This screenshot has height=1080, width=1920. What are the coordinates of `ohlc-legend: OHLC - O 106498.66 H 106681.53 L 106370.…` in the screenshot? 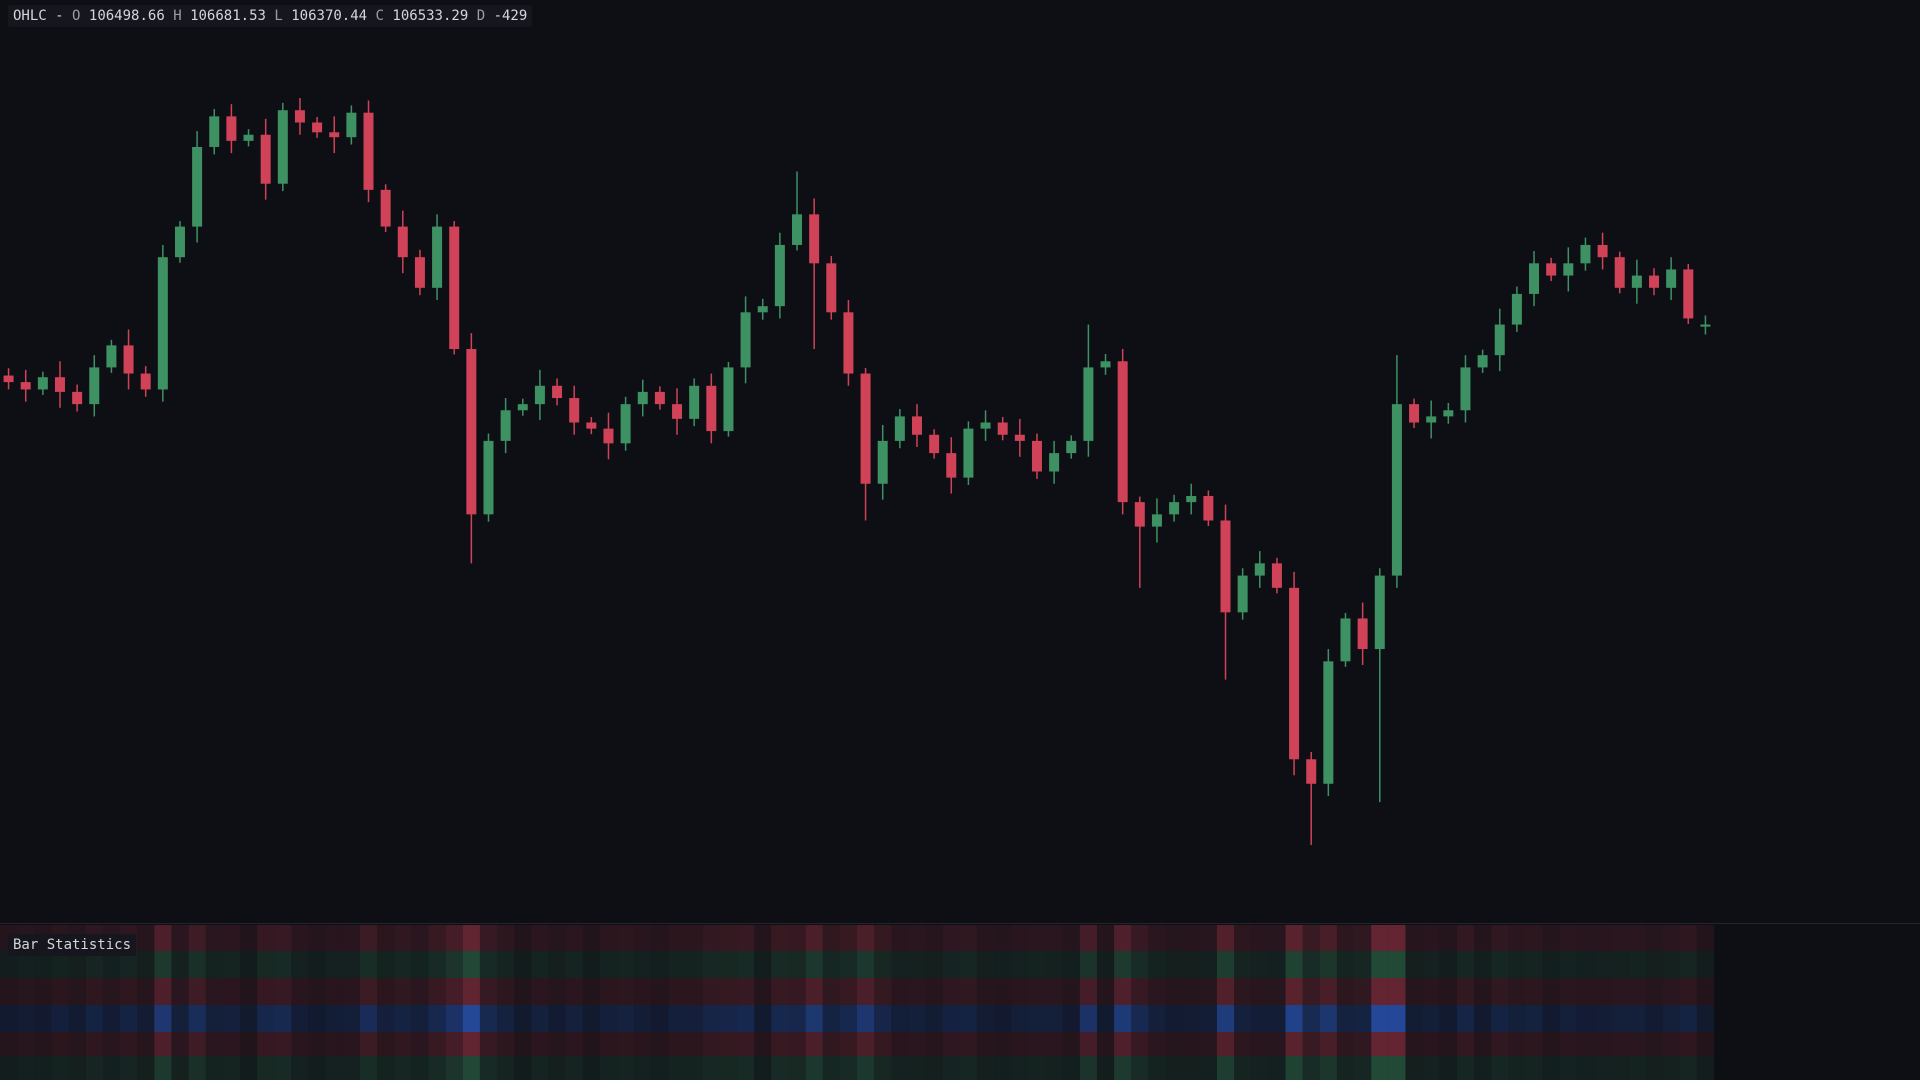 It's located at (270, 16).